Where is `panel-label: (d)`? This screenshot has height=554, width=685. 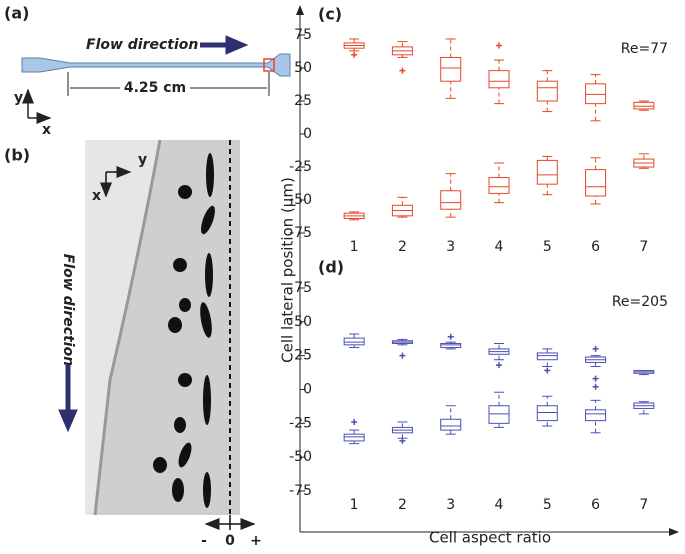
panel-label: (d) is located at coordinates (331, 267).